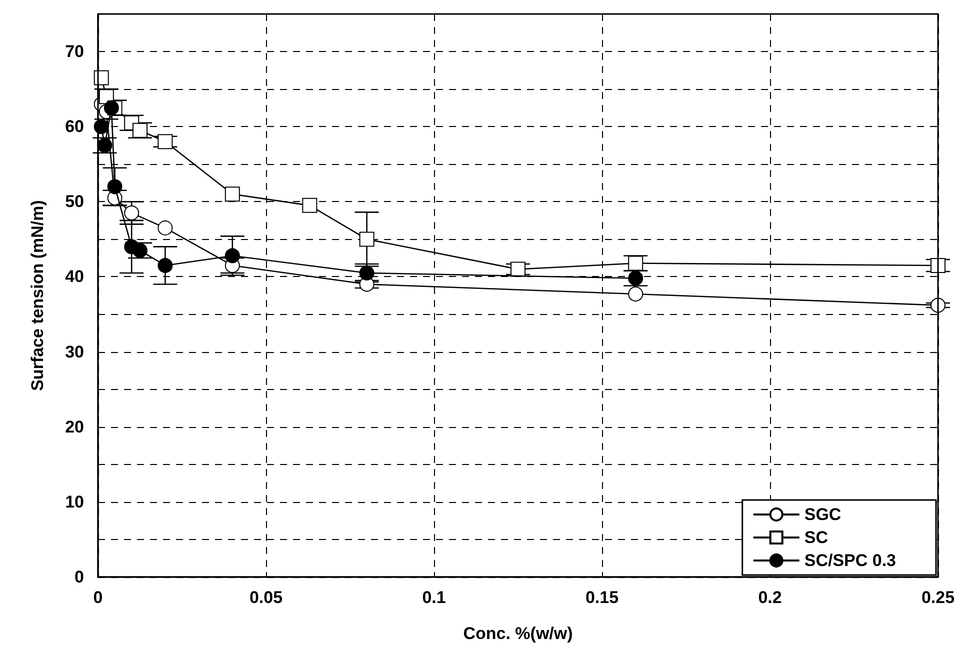 The width and height of the screenshot is (964, 655). I want to click on y-tick-label: 60, so click(74, 126).